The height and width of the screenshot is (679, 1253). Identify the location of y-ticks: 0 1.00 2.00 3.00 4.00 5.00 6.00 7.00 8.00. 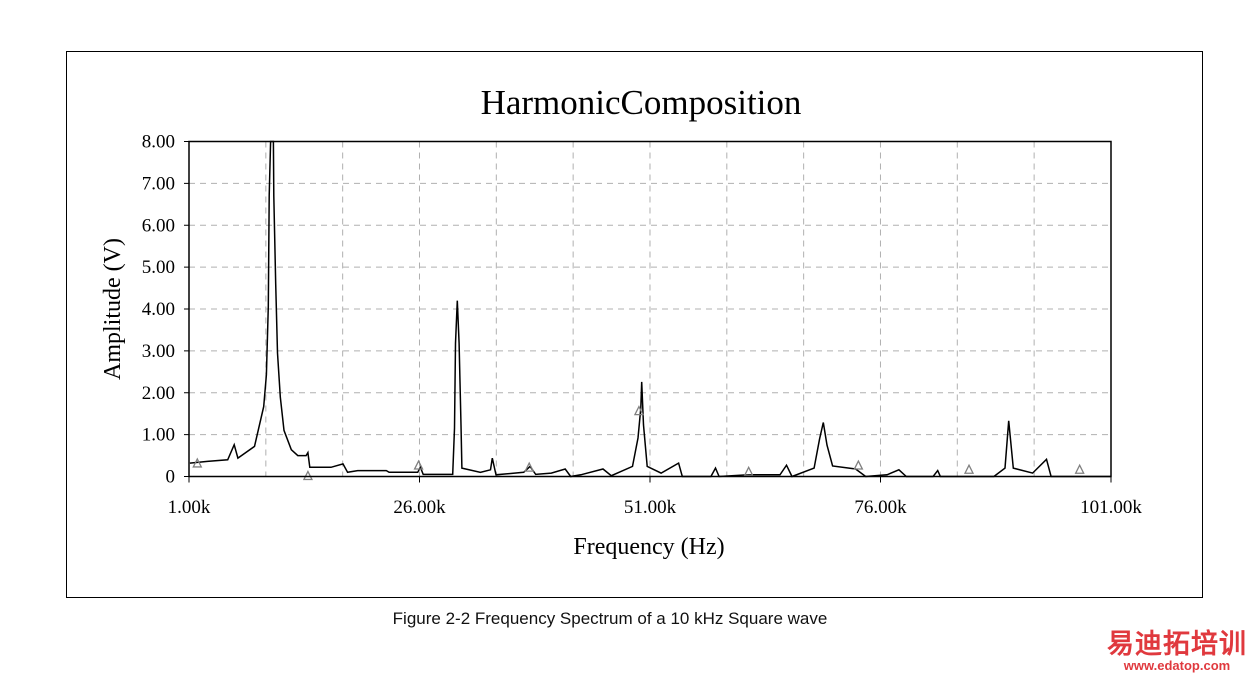
(165, 310).